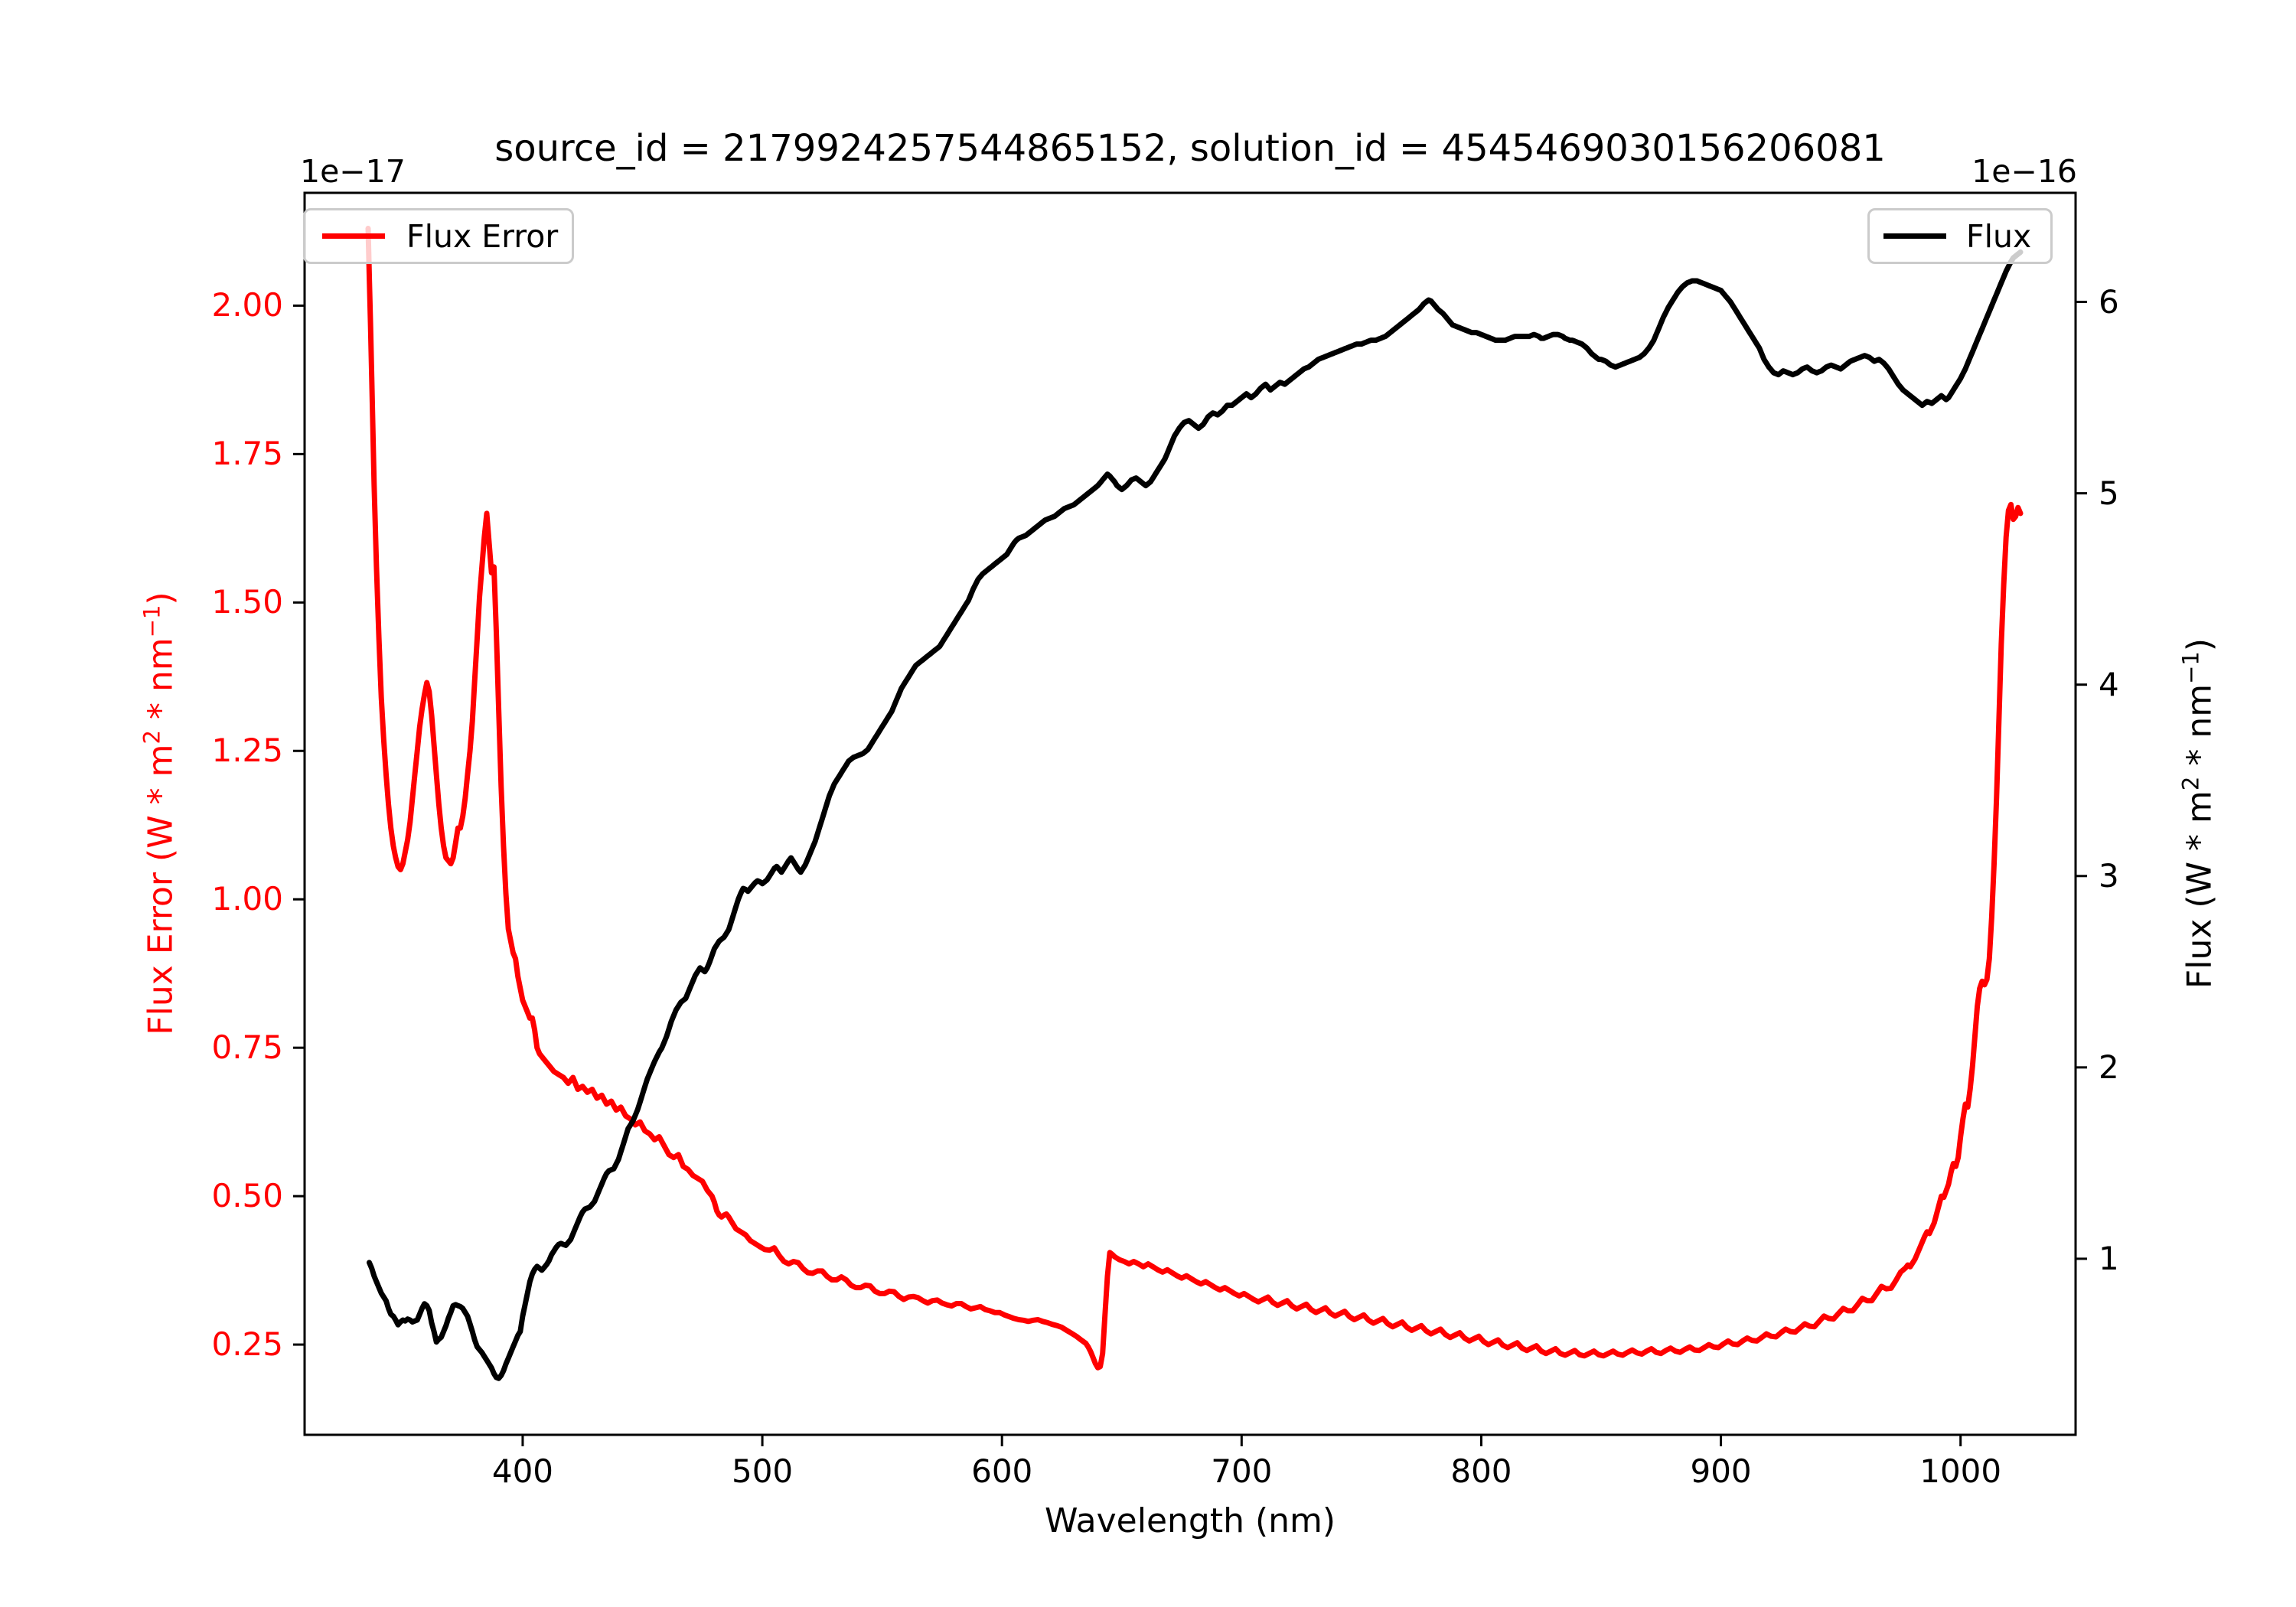  I want to click on x-tick-label: 1000, so click(1960, 1471).